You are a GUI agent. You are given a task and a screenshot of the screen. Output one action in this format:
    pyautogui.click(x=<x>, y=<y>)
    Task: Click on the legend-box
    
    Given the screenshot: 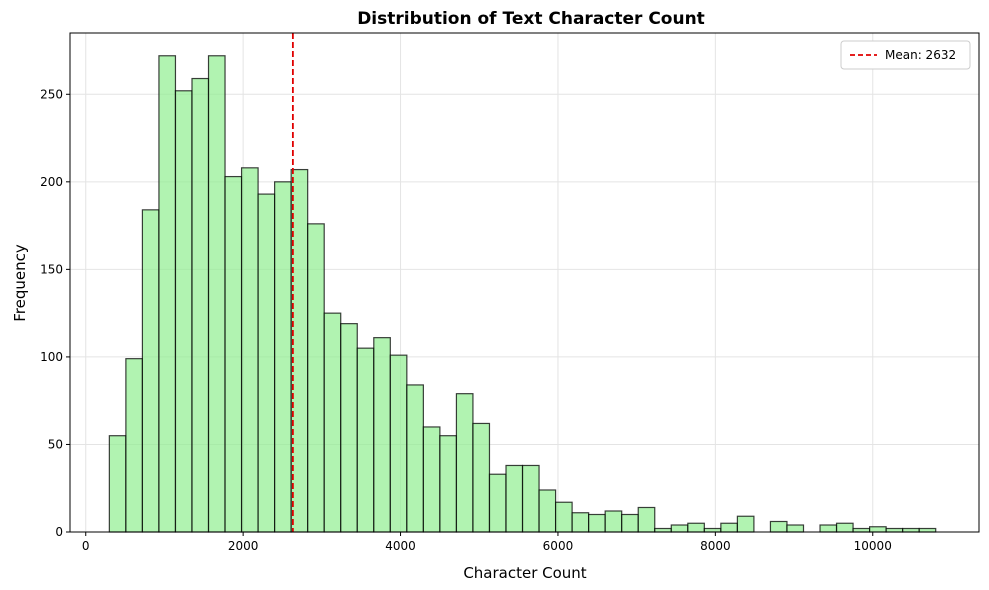 What is the action you would take?
    pyautogui.click(x=905, y=55)
    